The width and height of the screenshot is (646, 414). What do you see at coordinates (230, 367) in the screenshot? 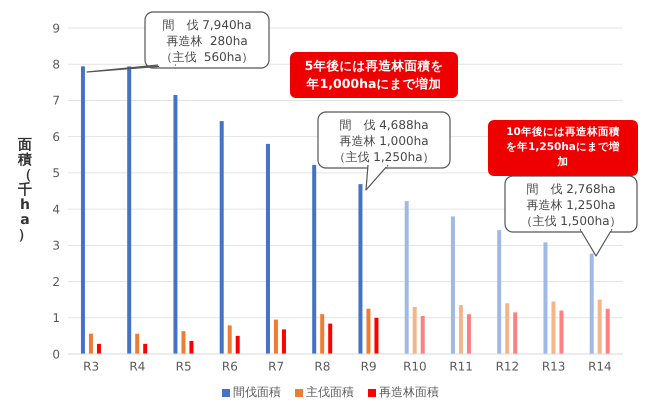
I see `x-tick-label: R6` at bounding box center [230, 367].